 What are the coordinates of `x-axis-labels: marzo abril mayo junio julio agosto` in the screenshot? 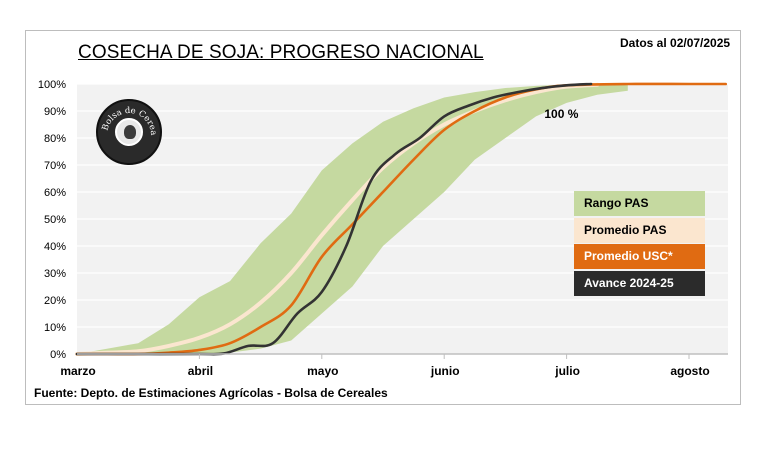 It's located at (384, 371).